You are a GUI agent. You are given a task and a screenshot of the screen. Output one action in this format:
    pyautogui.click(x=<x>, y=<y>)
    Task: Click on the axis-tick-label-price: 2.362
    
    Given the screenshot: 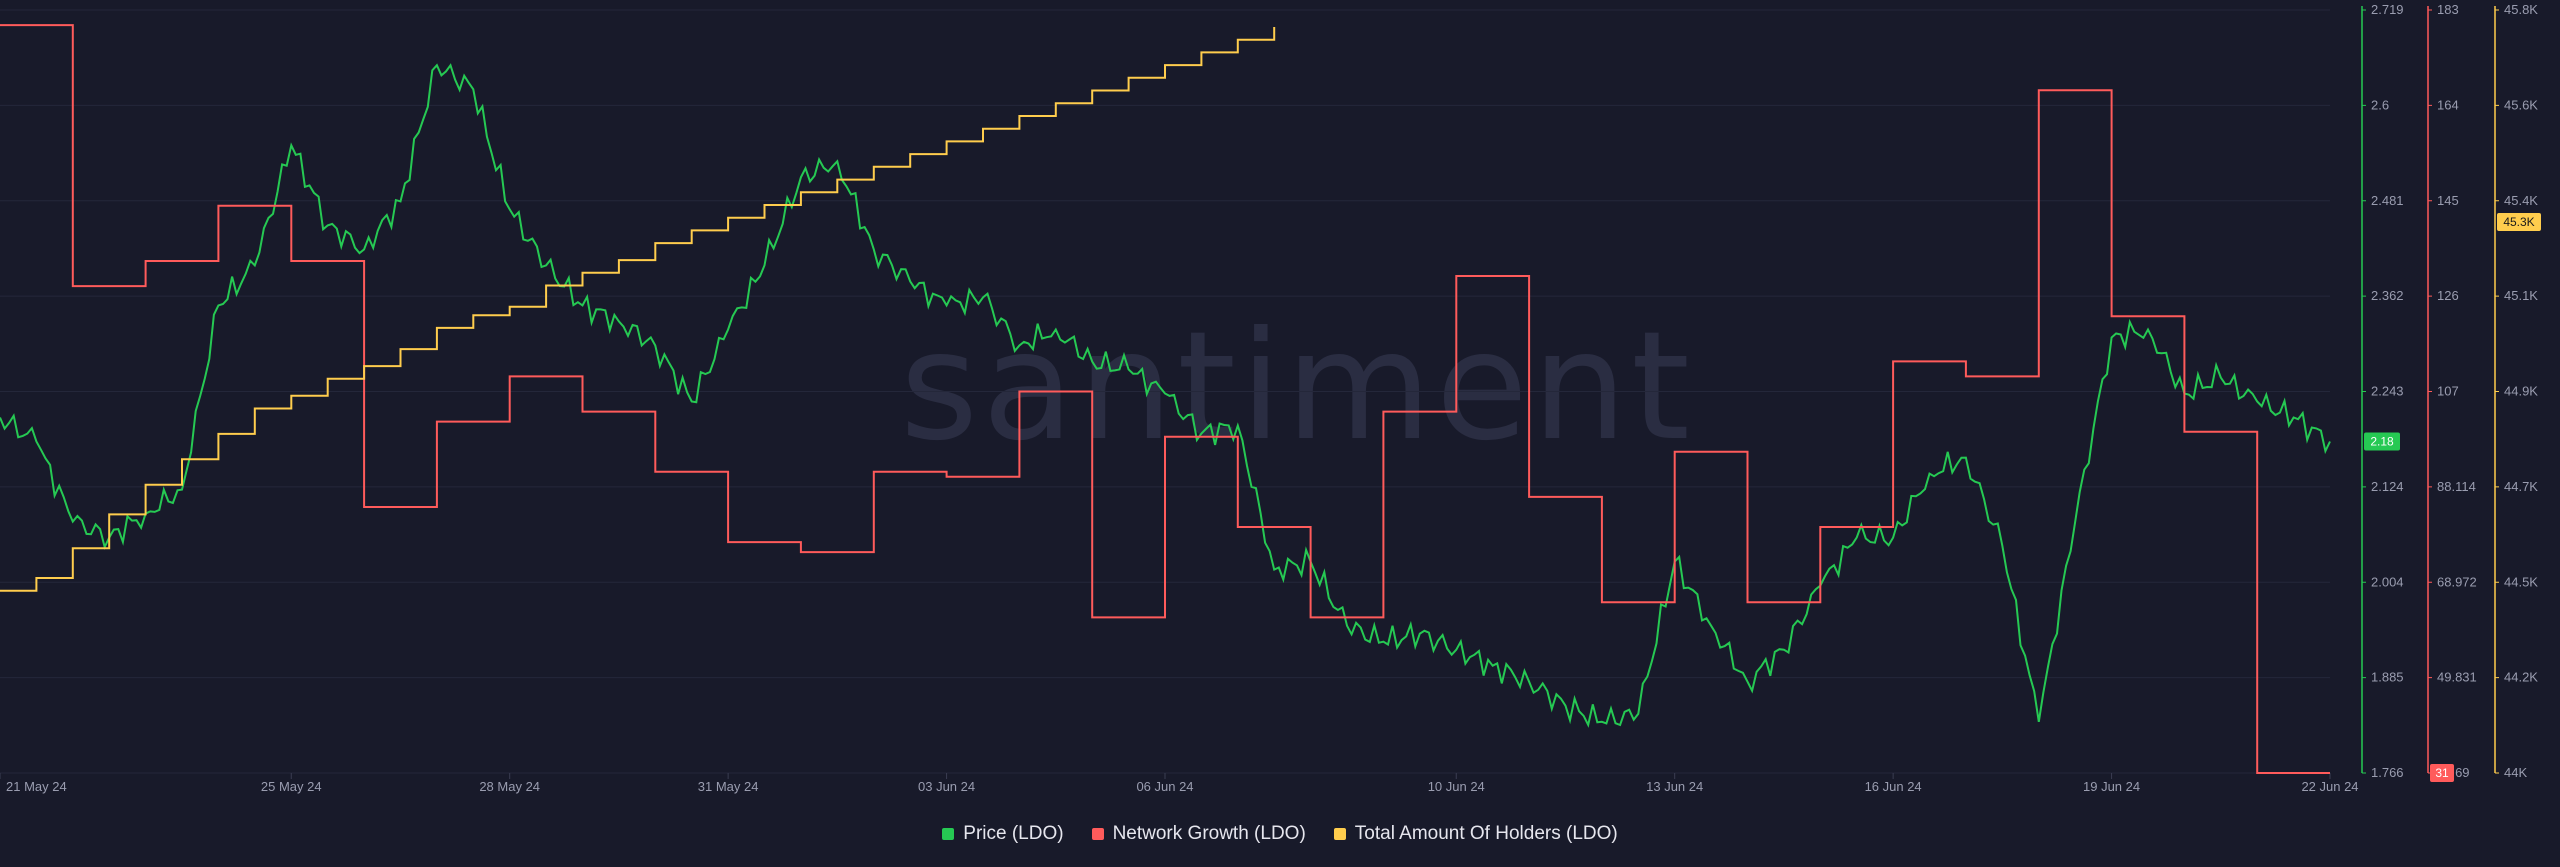 What is the action you would take?
    pyautogui.click(x=2387, y=295)
    